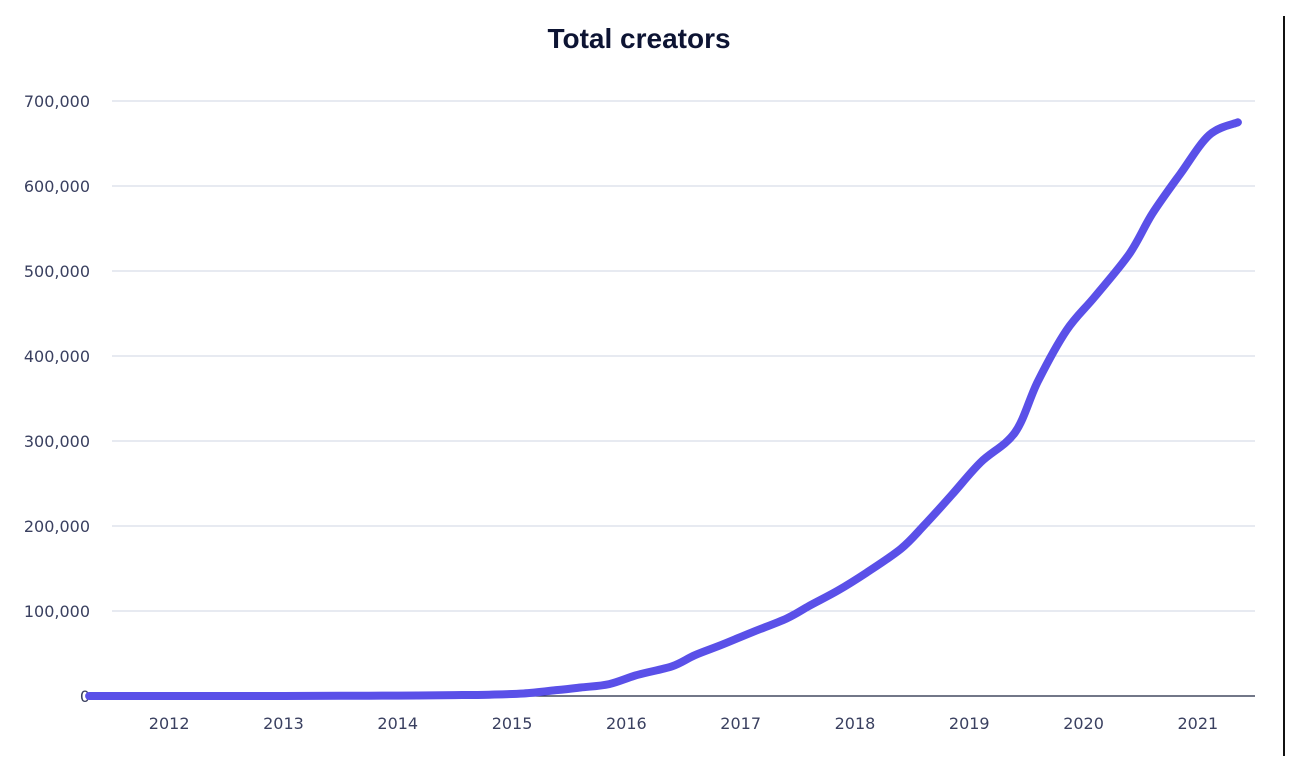 Image resolution: width=1304 pixels, height=778 pixels. Describe the element at coordinates (57, 356) in the screenshot. I see `y-tick-label: 400,000` at that location.